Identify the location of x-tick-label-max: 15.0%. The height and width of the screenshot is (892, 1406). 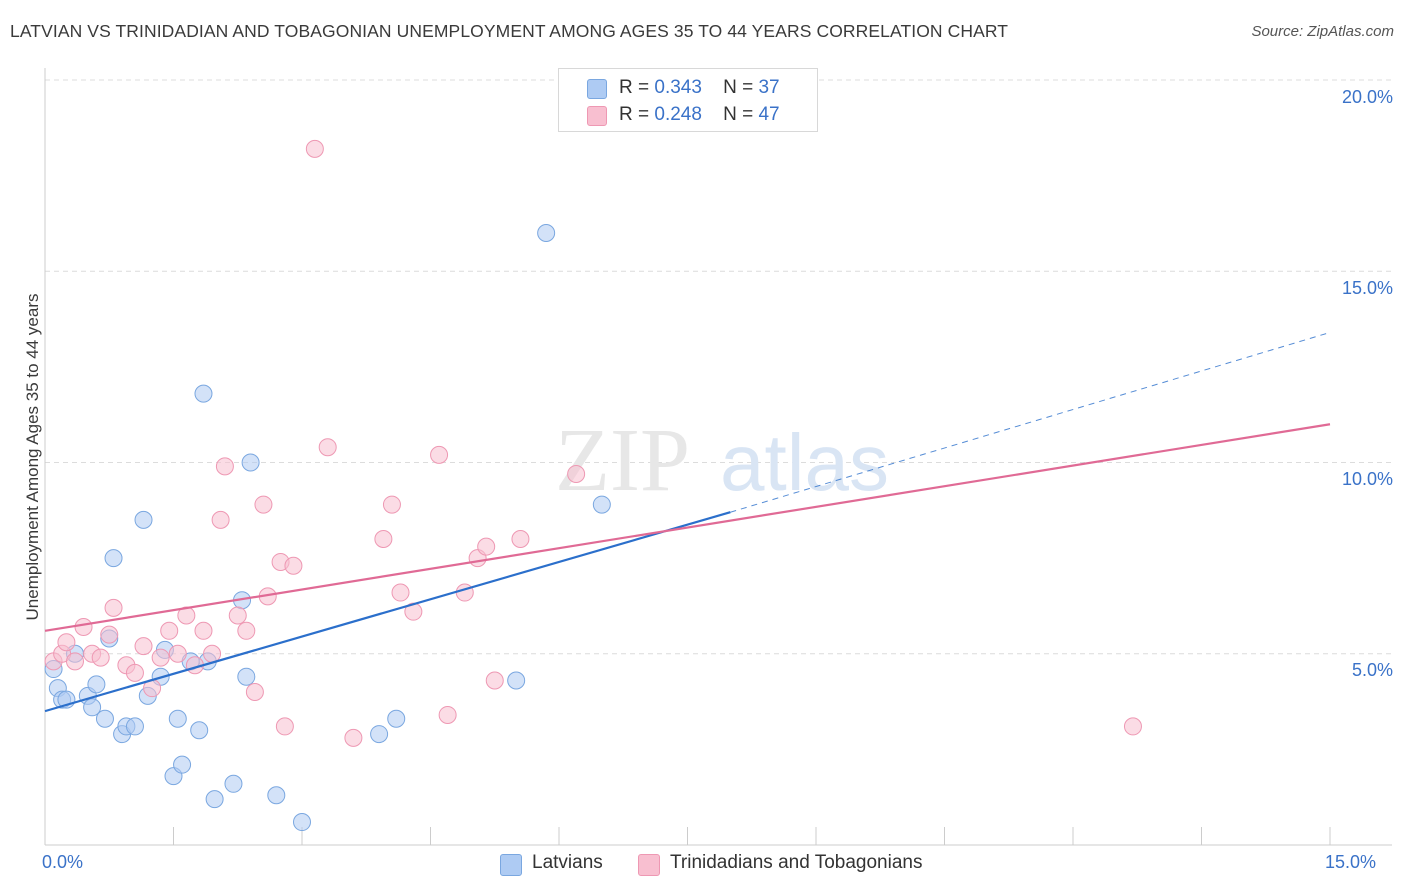
(1351, 862).